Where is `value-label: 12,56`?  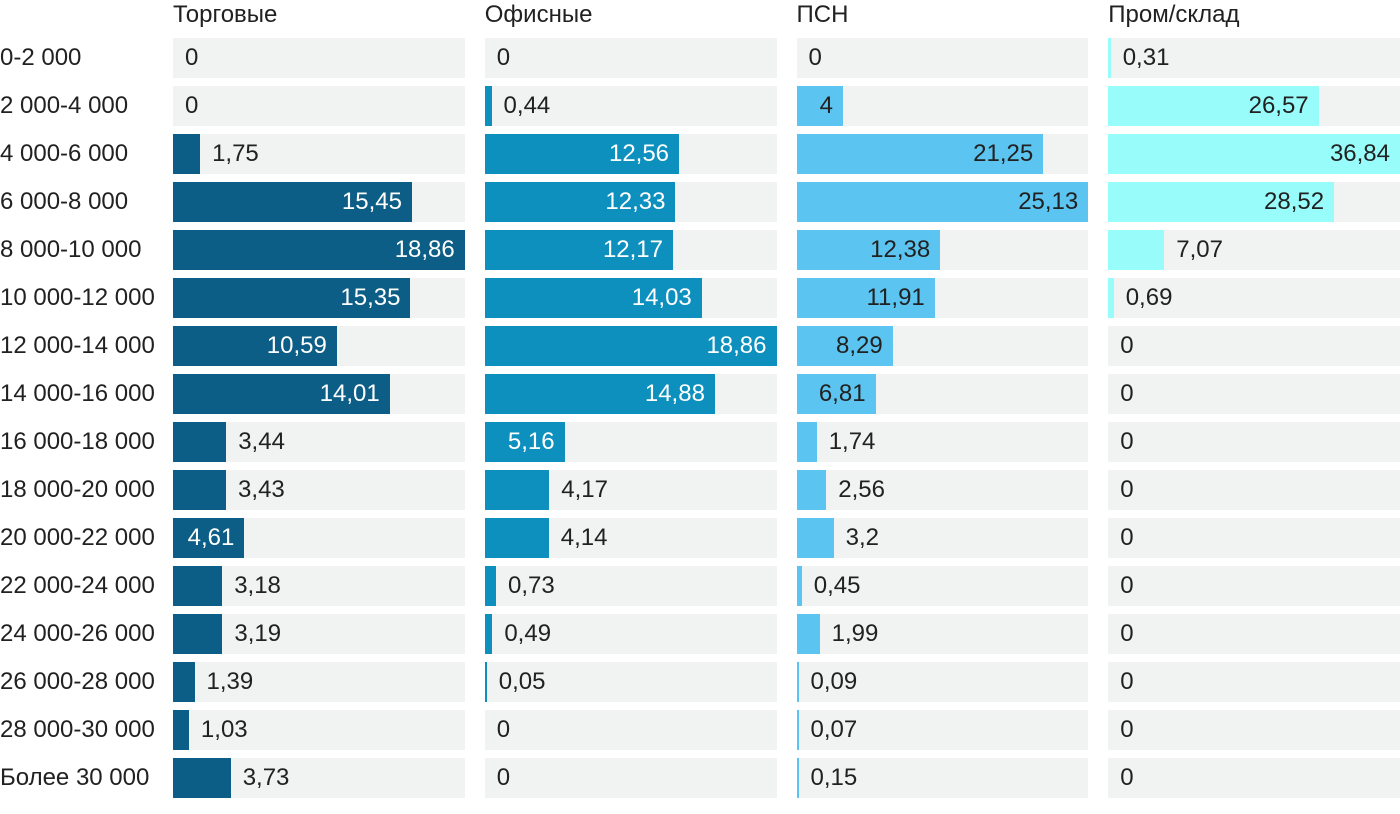 value-label: 12,56 is located at coordinates (639, 153).